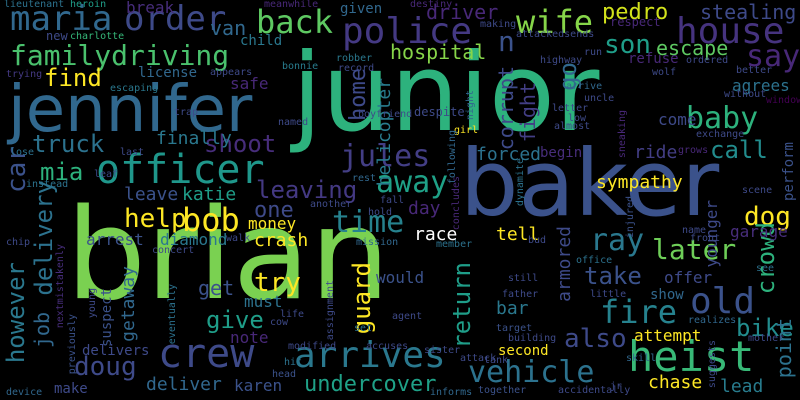 Image resolution: width=800 pixels, height=400 pixels. What do you see at coordinates (759, 231) in the screenshot?
I see `word-garage: garage` at bounding box center [759, 231].